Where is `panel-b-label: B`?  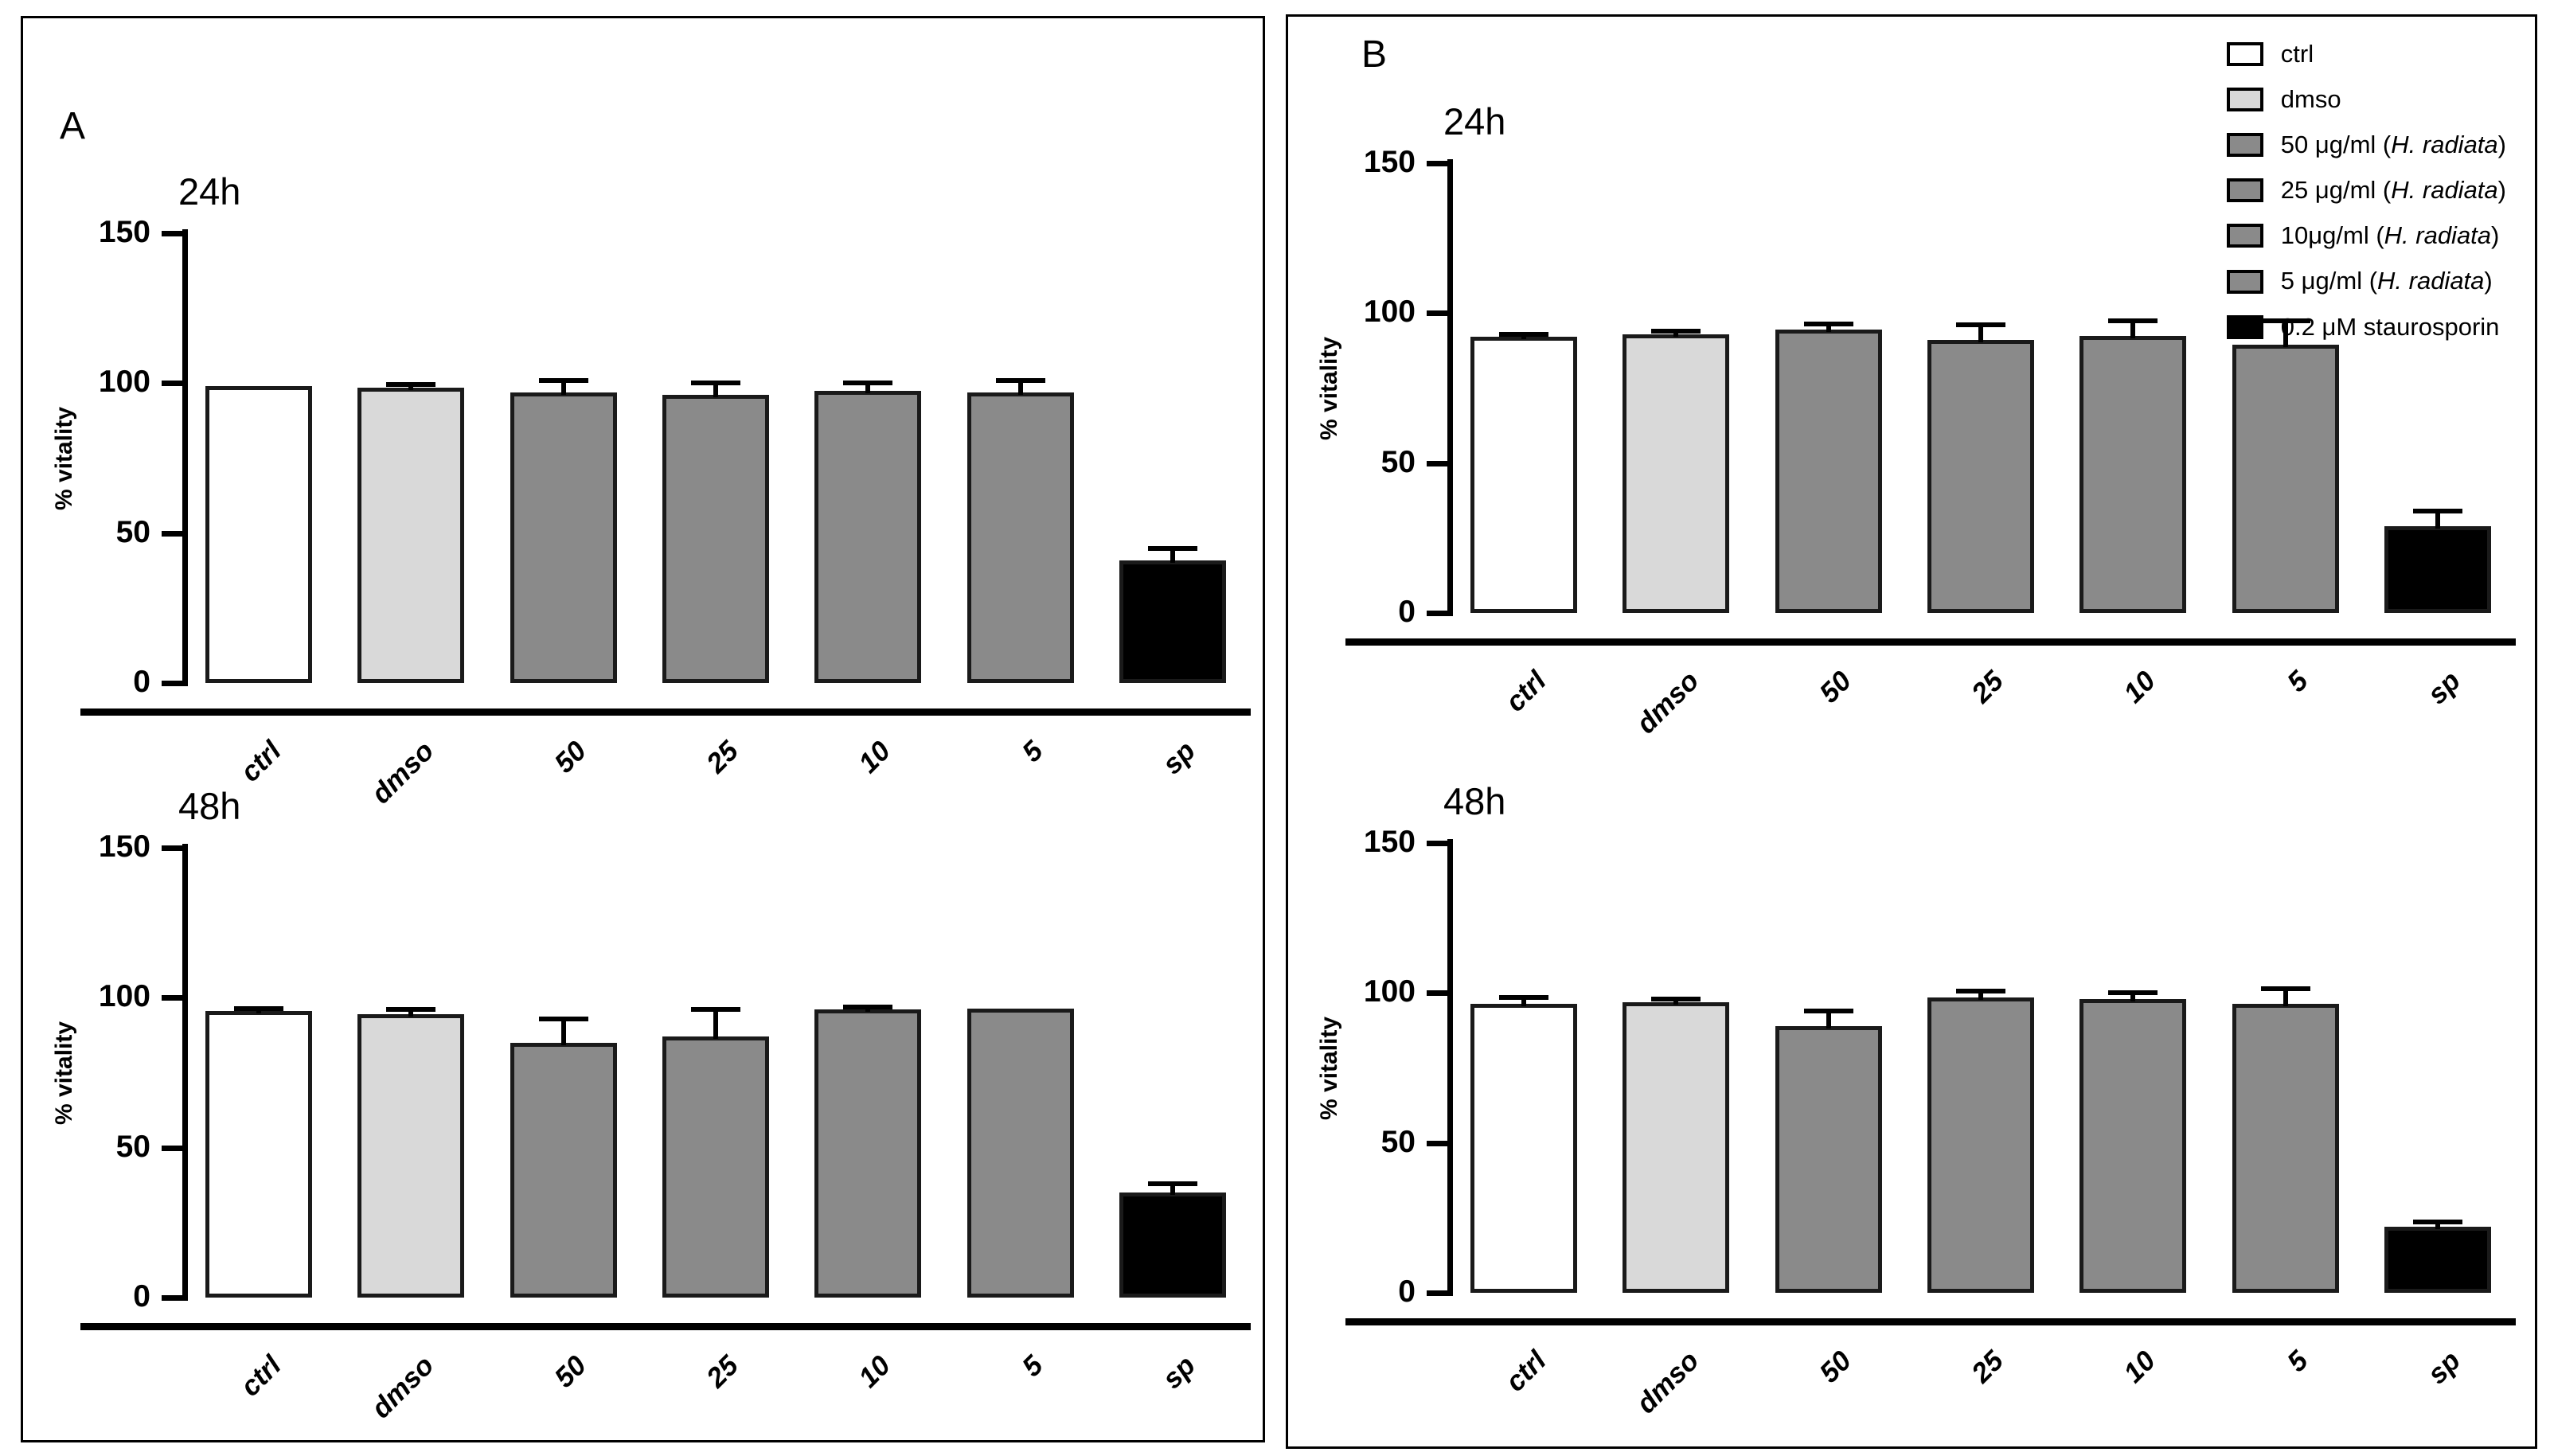 panel-b-label: B is located at coordinates (1374, 54).